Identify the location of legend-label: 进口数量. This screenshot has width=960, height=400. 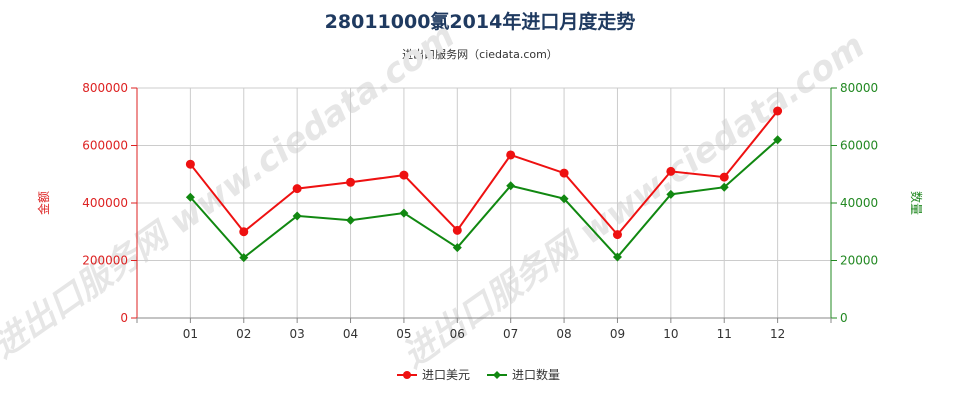
(536, 374).